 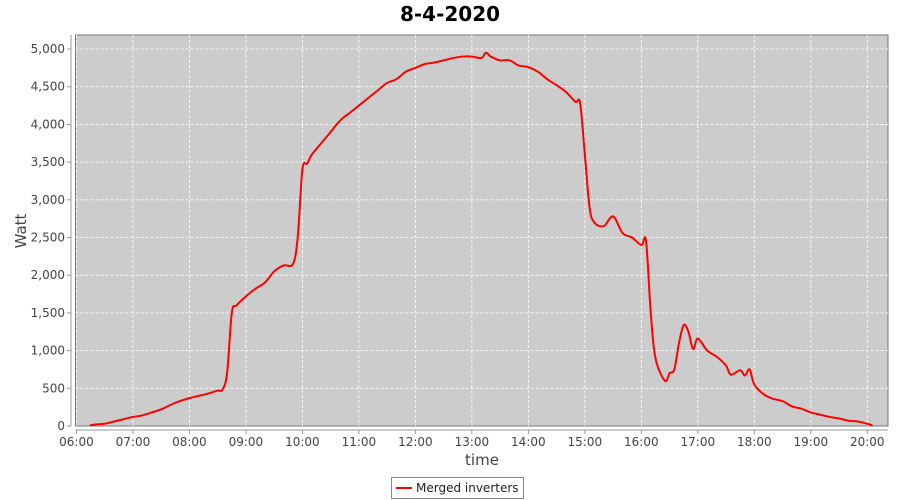 I want to click on x-tick-label: 07:00, so click(x=133, y=442).